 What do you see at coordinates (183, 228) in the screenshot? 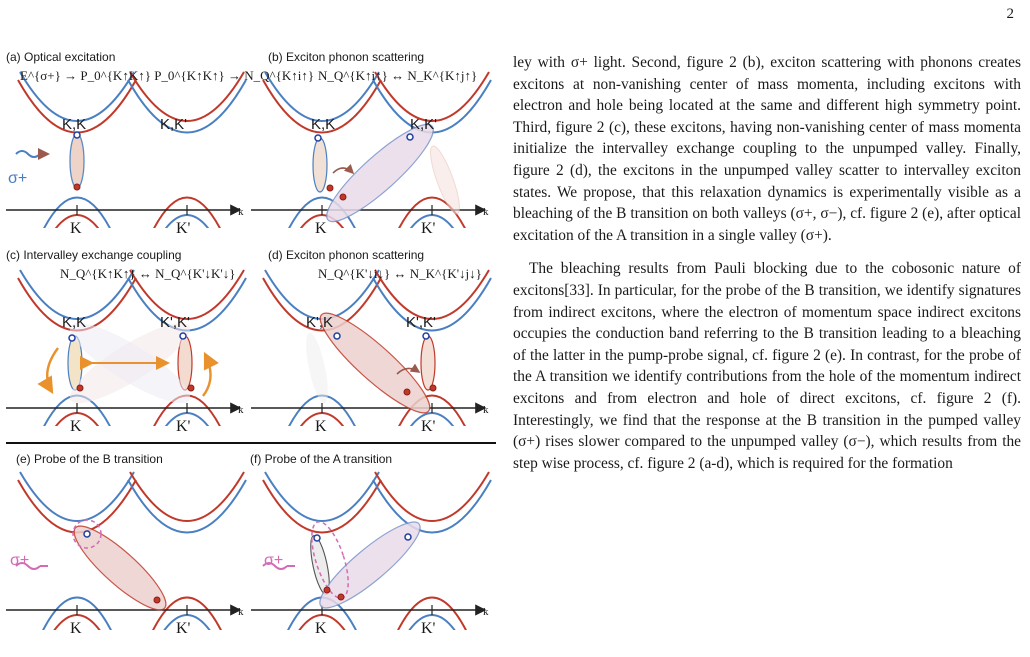
I see `panel-a-kp-label: K'` at bounding box center [183, 228].